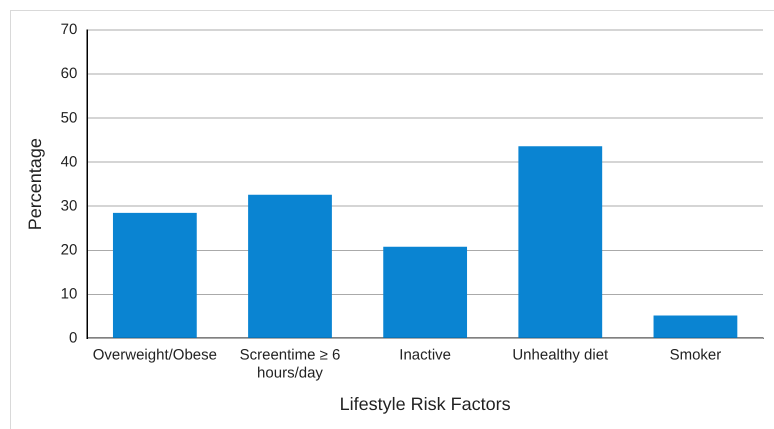  Describe the element at coordinates (69, 249) in the screenshot. I see `y-tick-label: 20` at that location.